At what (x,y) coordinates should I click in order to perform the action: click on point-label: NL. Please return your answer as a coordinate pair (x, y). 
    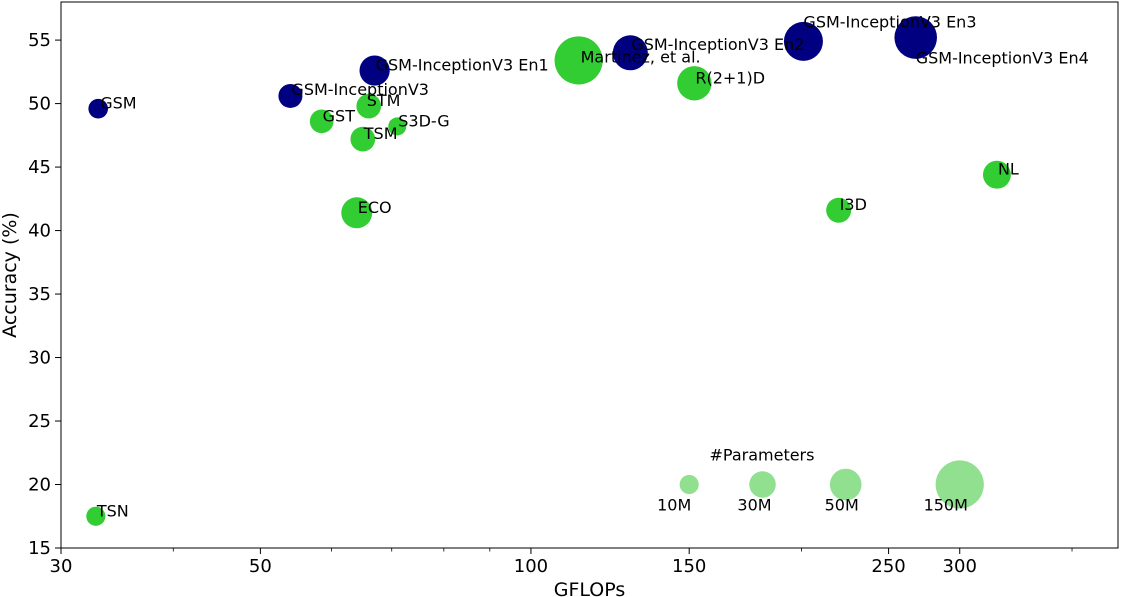
    Looking at the image, I should click on (1008, 169).